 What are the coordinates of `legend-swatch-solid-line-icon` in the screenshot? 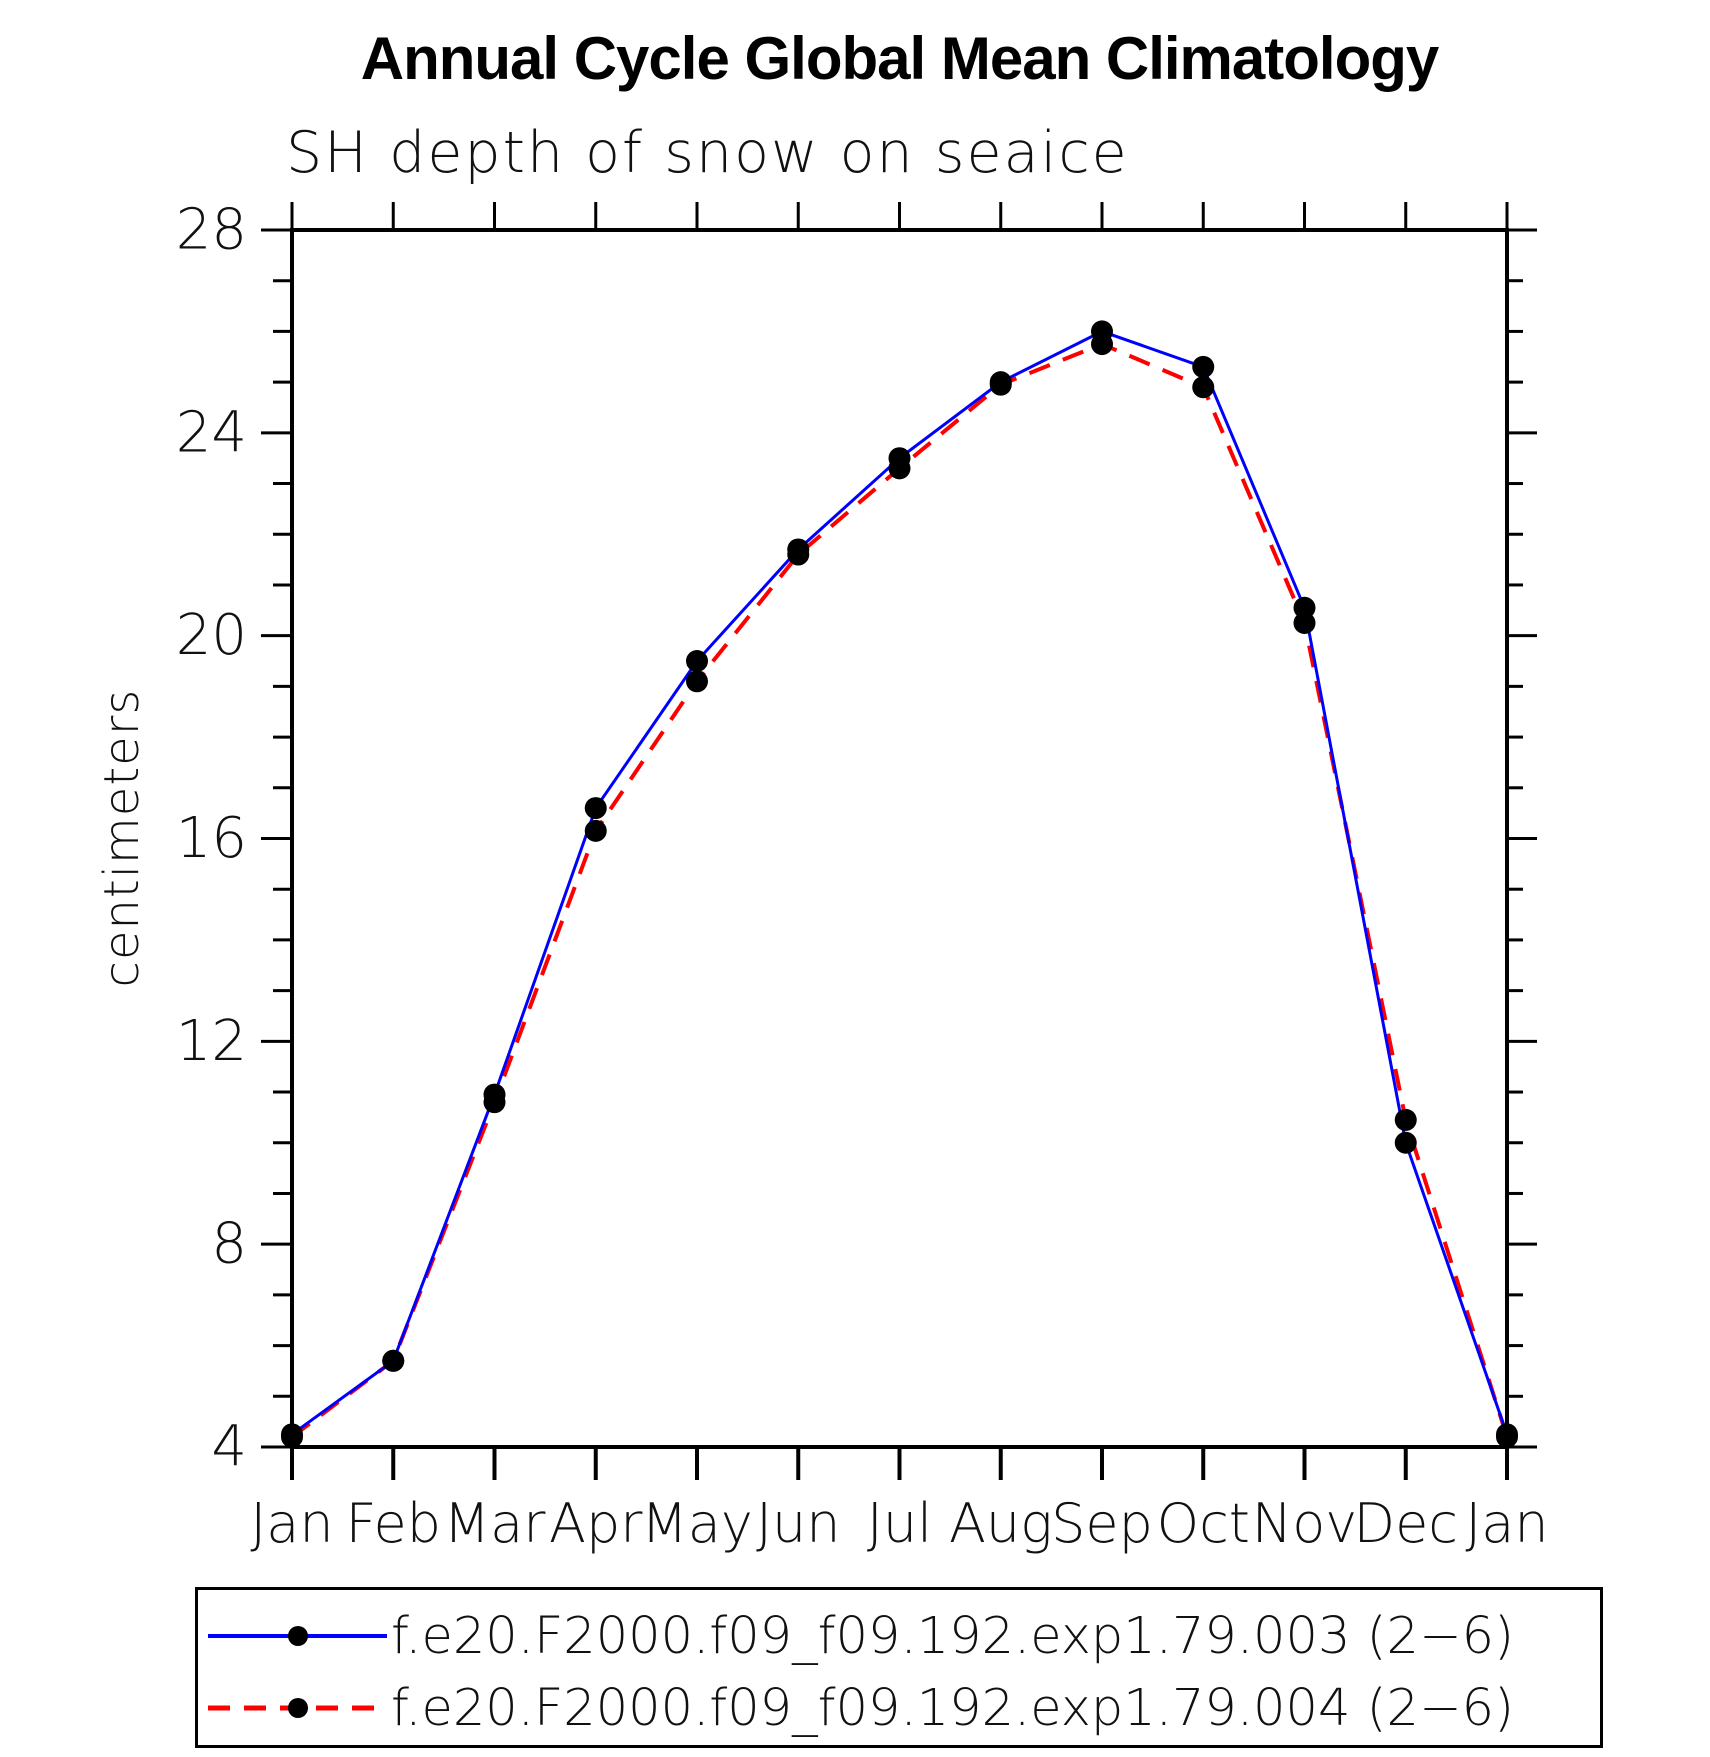 It's located at (297, 1636).